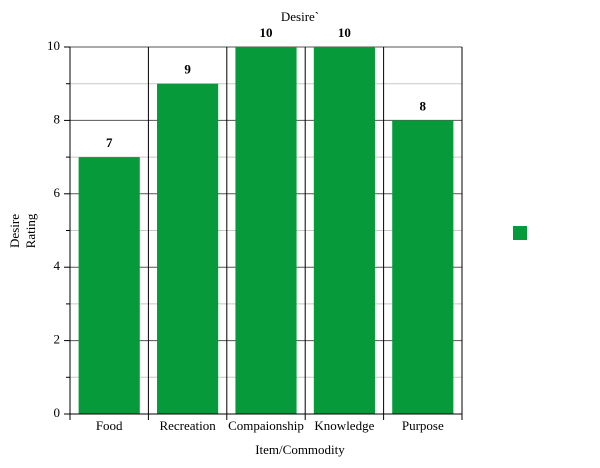 This screenshot has height=468, width=600. Describe the element at coordinates (53, 45) in the screenshot. I see `y-tick-label: 10` at that location.